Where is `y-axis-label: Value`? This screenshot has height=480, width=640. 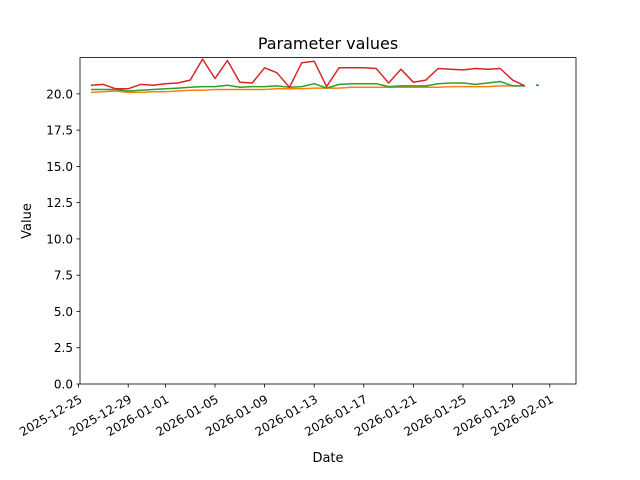
y-axis-label: Value is located at coordinates (27, 221).